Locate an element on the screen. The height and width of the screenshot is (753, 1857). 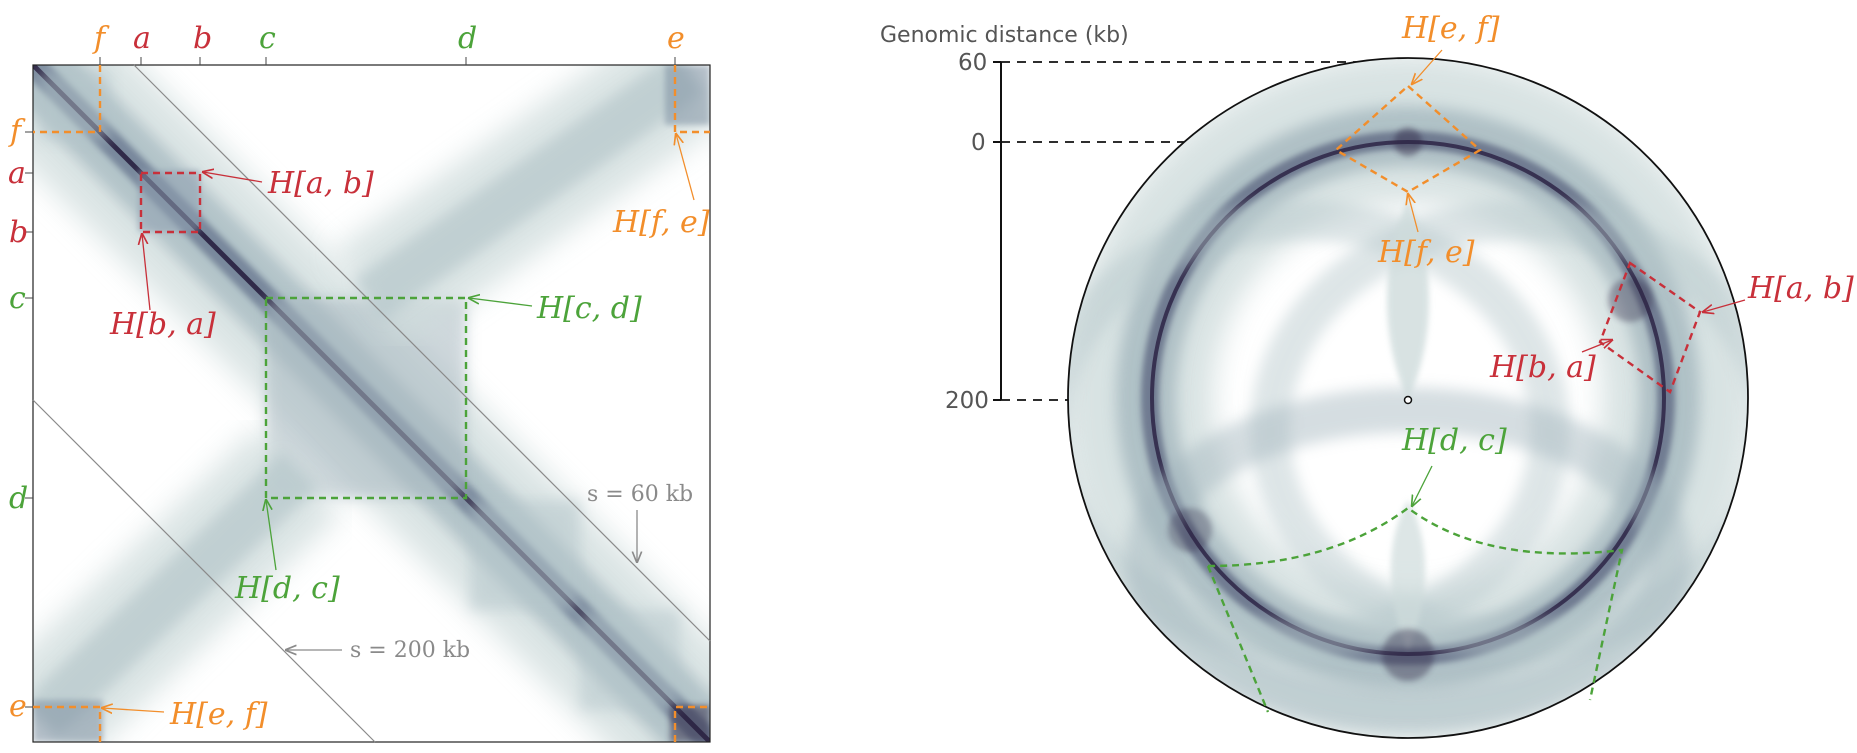
arrow-hab is located at coordinates (233, 177).